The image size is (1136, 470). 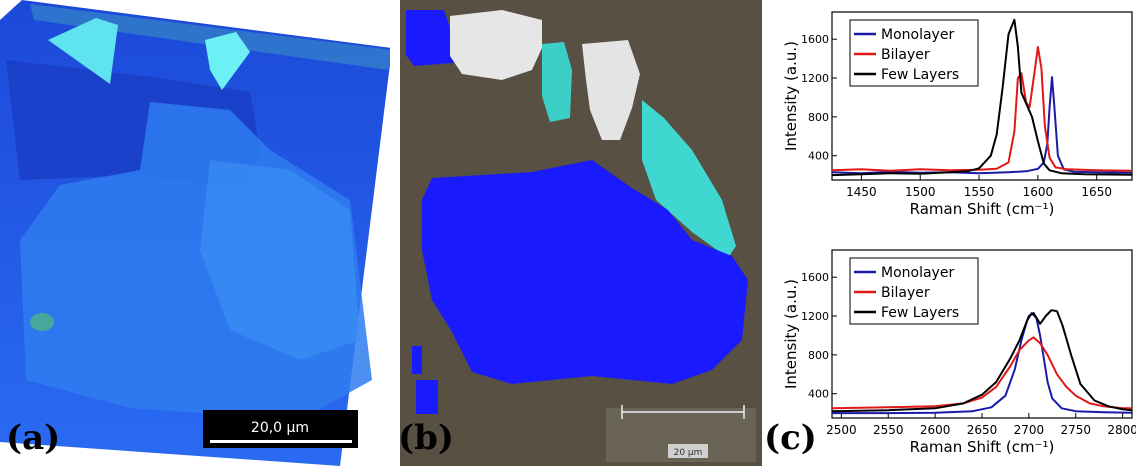 What do you see at coordinates (689, 179) in the screenshot?
I see `cyan-flake-right` at bounding box center [689, 179].